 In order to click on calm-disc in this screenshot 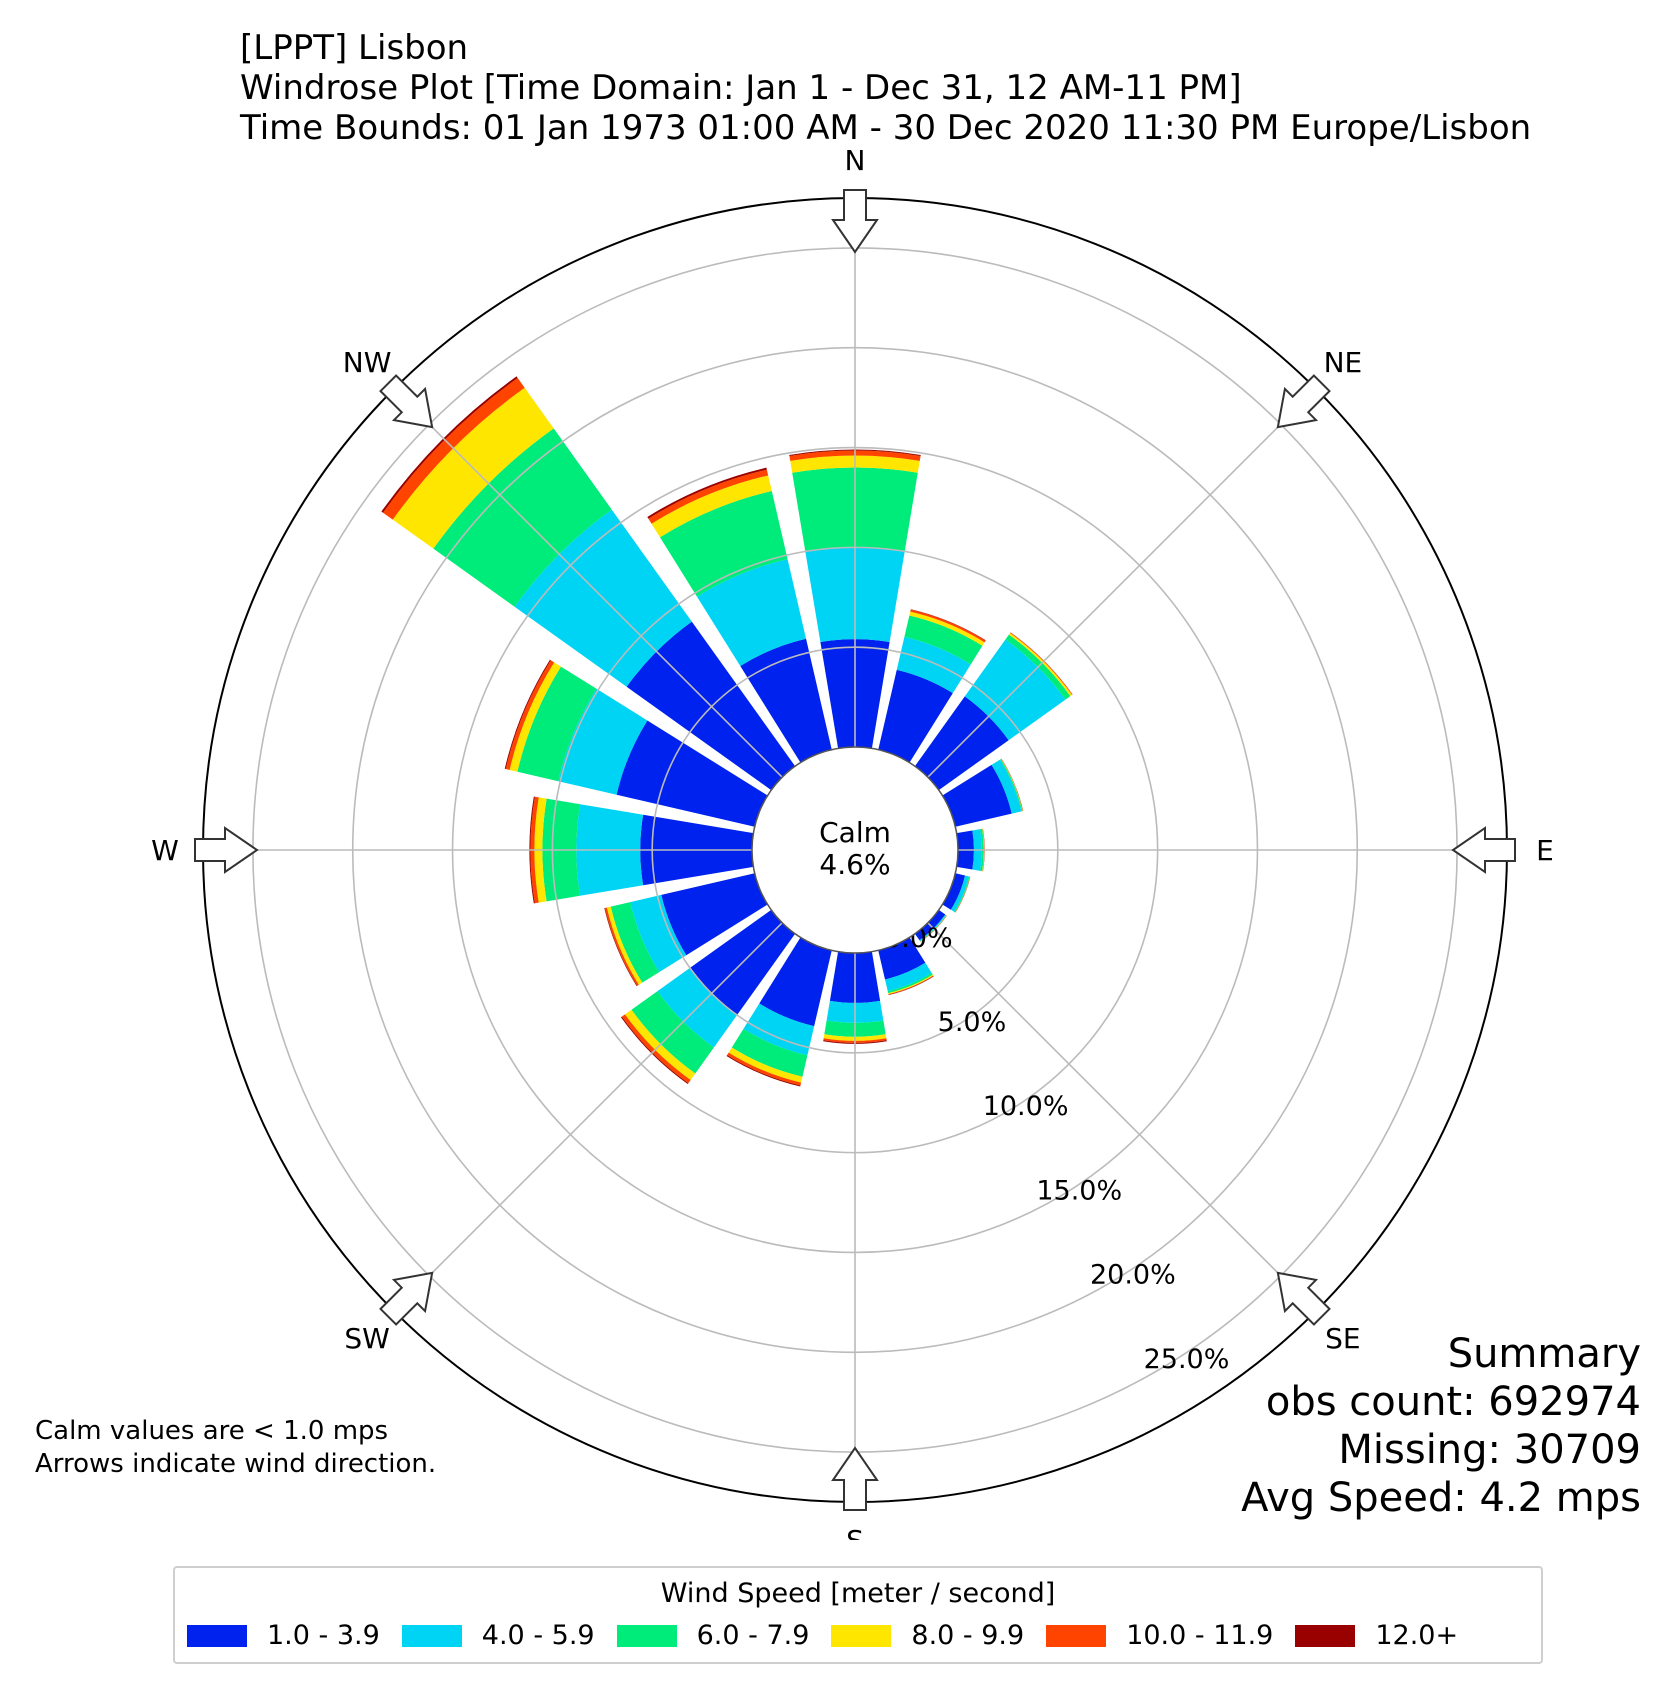, I will do `click(855, 850)`.